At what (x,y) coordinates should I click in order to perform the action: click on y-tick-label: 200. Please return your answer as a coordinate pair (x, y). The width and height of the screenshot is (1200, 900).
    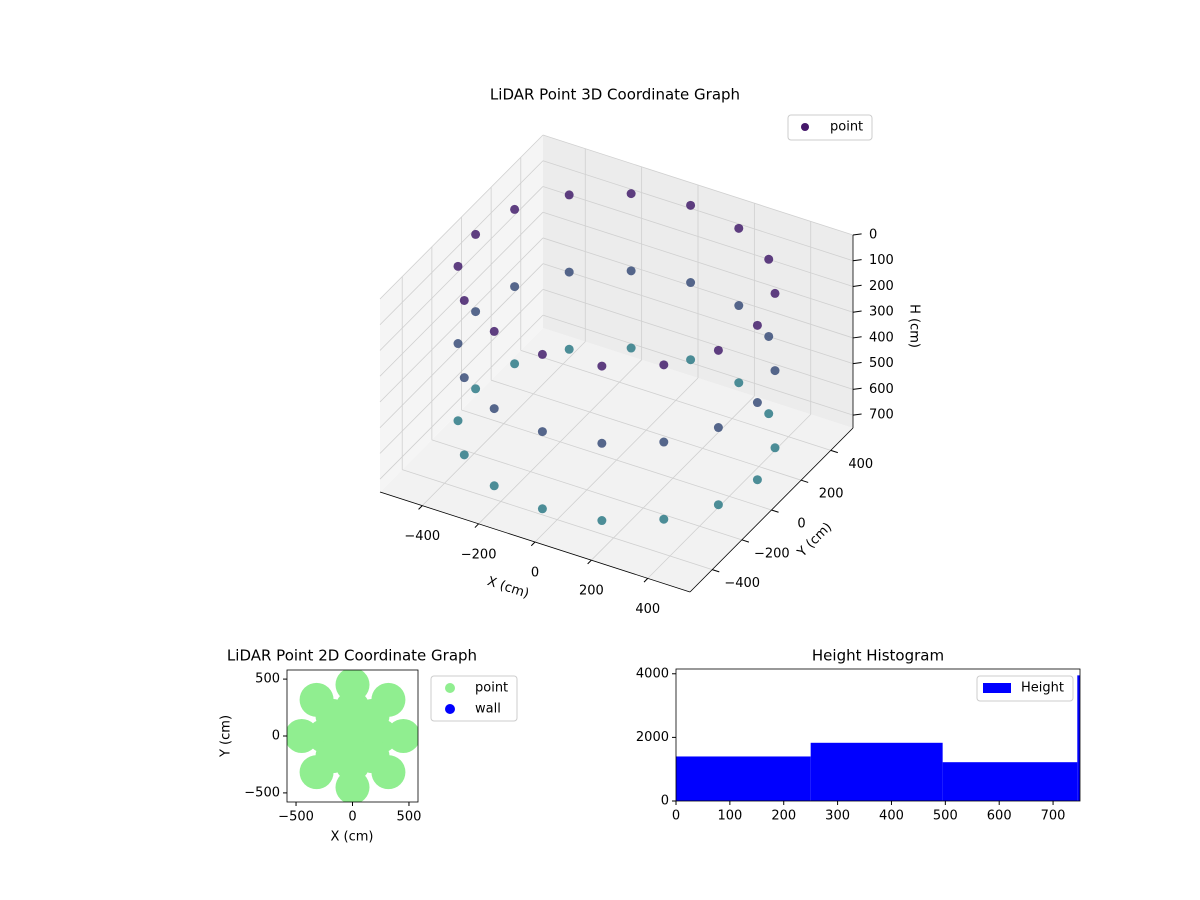
    Looking at the image, I should click on (831, 494).